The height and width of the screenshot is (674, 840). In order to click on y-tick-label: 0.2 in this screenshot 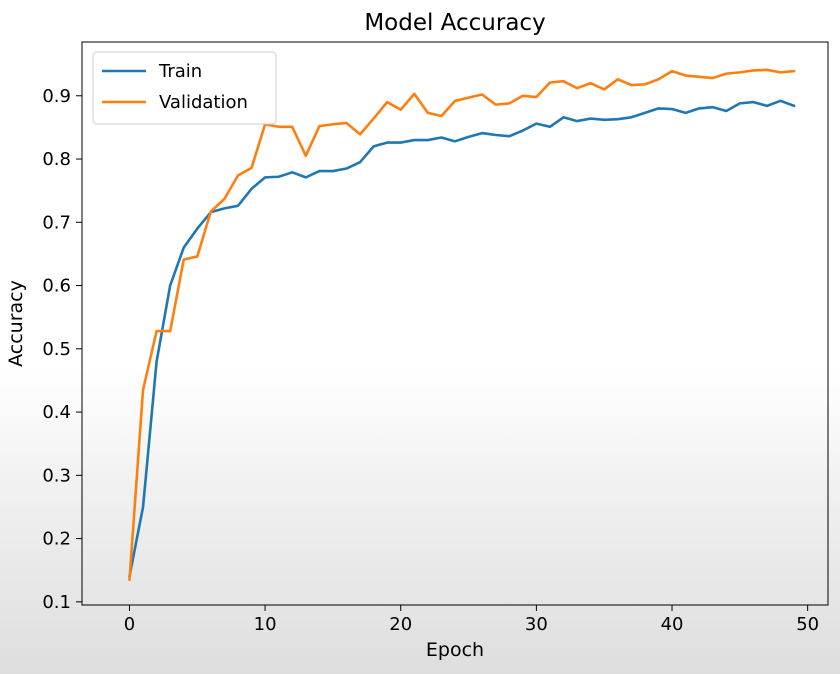, I will do `click(56, 539)`.